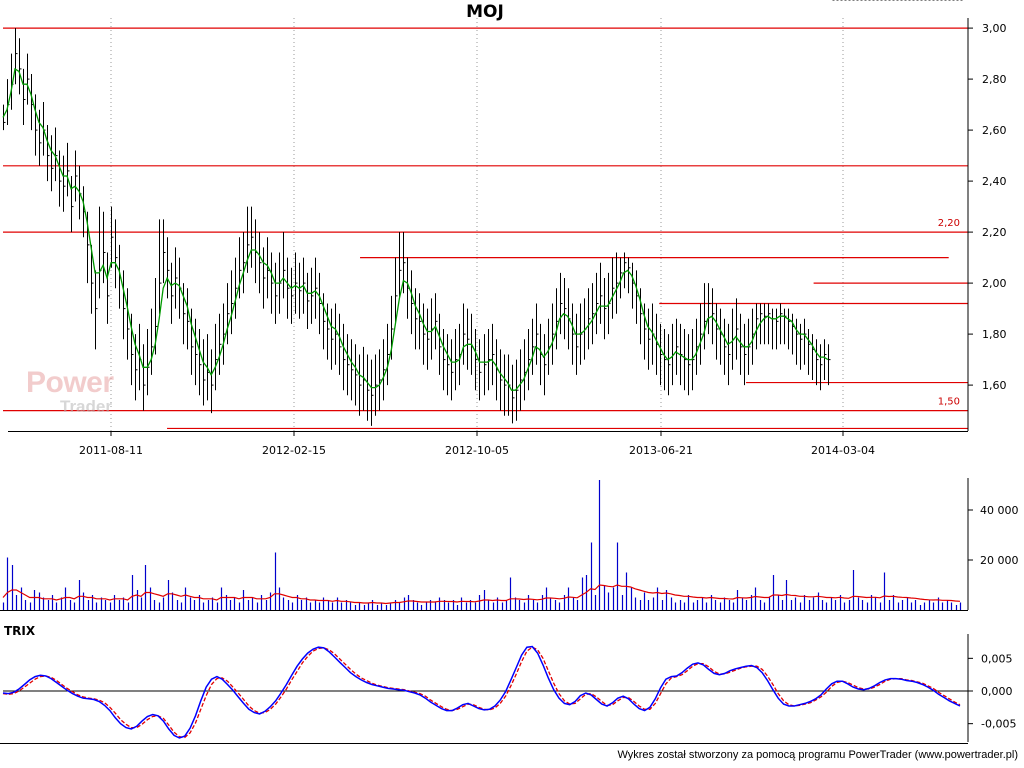 The height and width of the screenshot is (768, 1024). I want to click on y-tick-label: 3,00, so click(994, 28).